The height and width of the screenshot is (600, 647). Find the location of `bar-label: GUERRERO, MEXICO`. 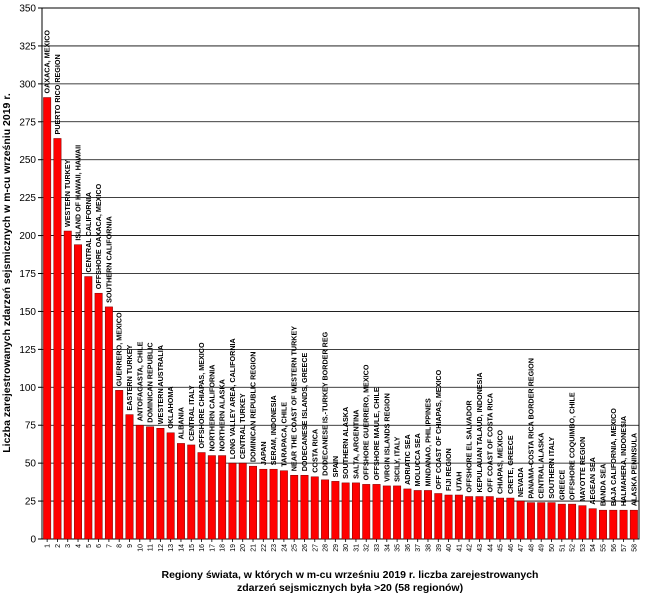

bar-label: GUERRERO, MEXICO is located at coordinates (119, 349).